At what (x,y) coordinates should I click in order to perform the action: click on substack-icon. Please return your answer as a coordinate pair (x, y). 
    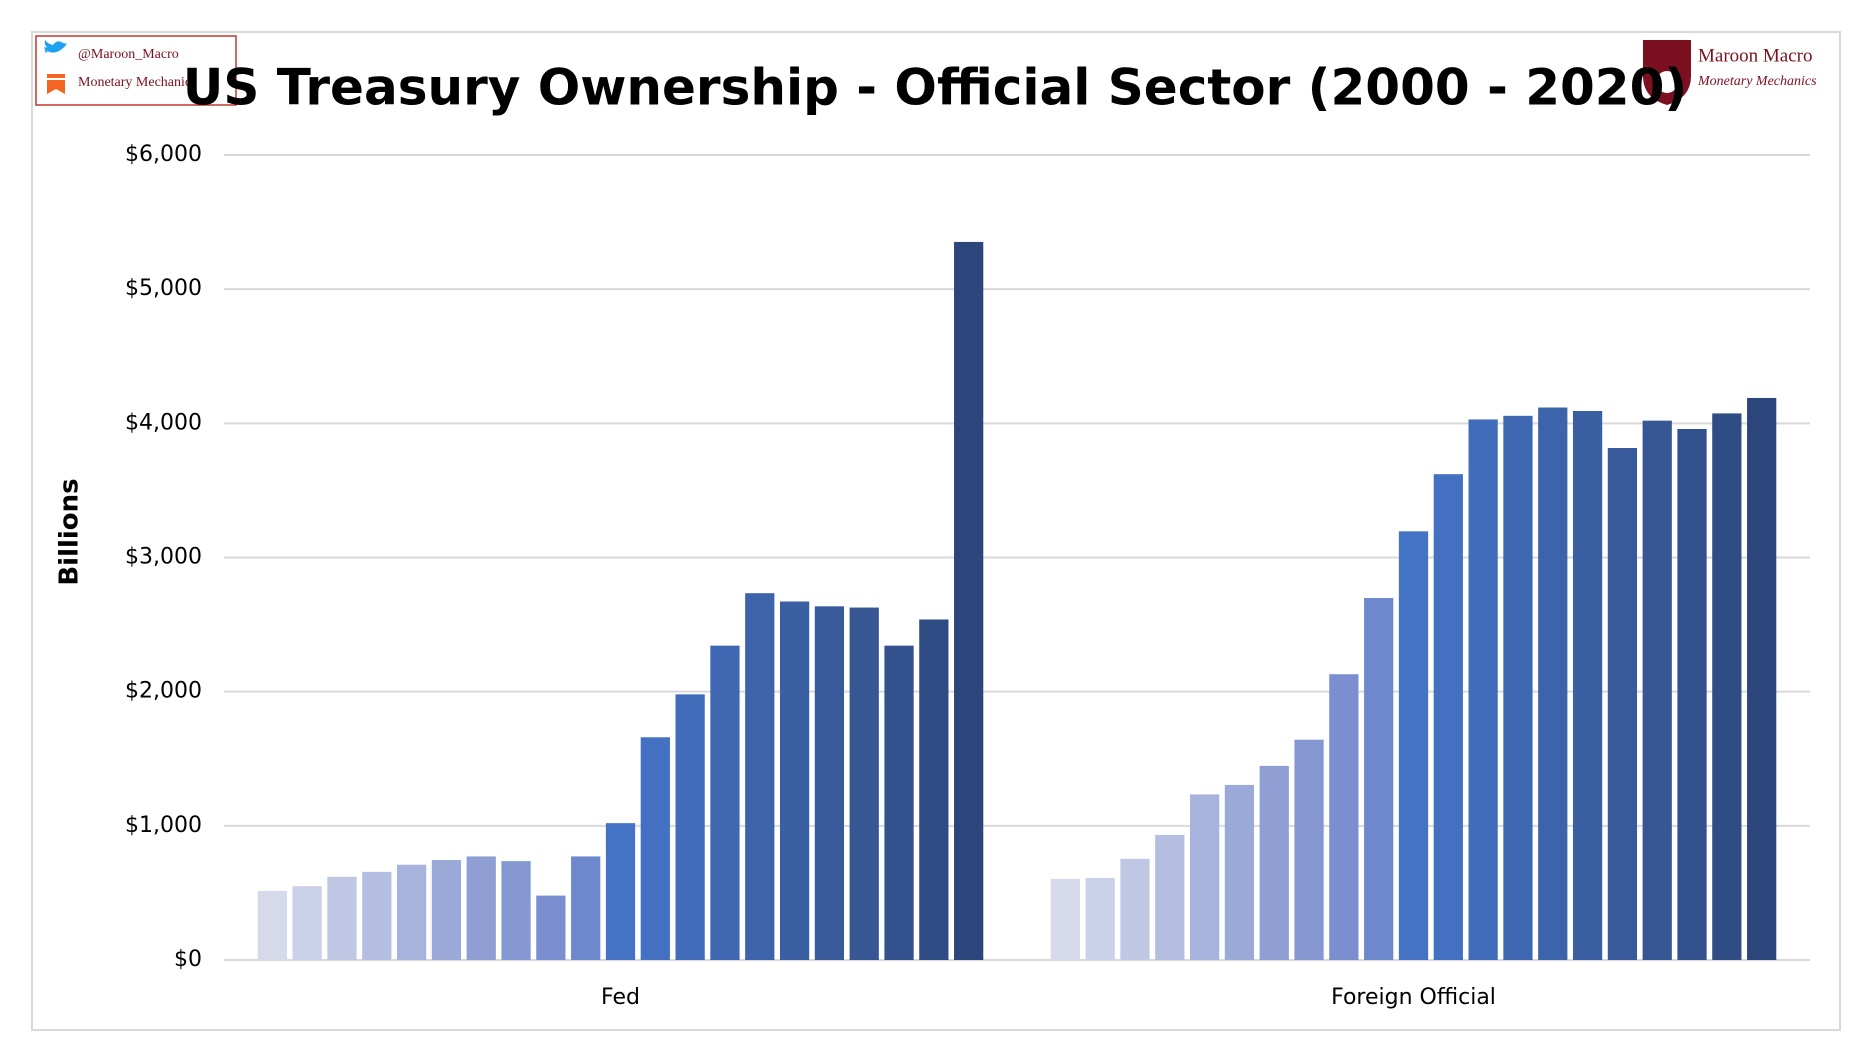
    Looking at the image, I should click on (56, 84).